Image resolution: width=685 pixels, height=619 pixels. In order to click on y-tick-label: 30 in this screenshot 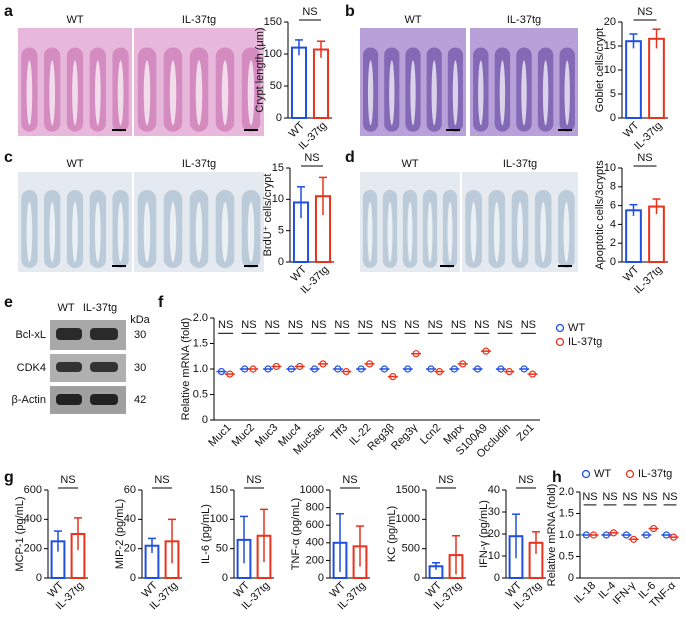, I will do `click(494, 512)`.